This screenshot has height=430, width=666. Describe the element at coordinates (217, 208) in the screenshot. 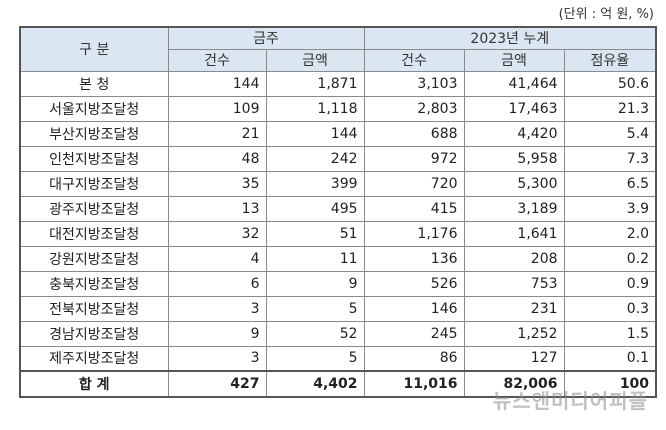

I see `cell-count-week: 13` at that location.